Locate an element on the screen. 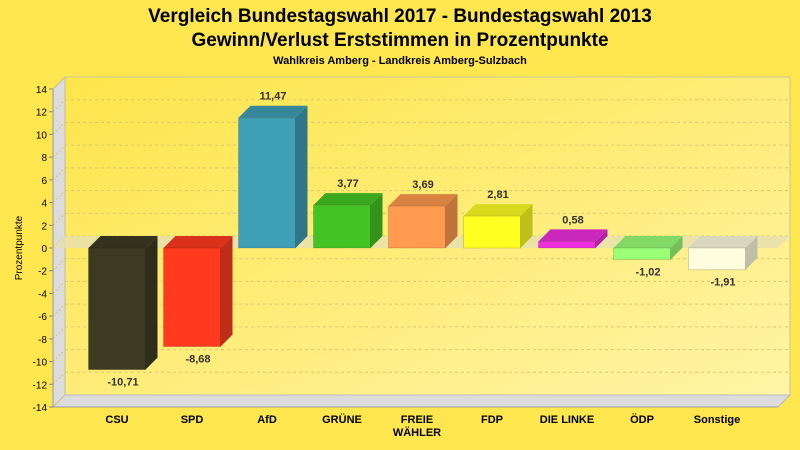 The width and height of the screenshot is (800, 450). data-label: -1,02 is located at coordinates (647, 273).